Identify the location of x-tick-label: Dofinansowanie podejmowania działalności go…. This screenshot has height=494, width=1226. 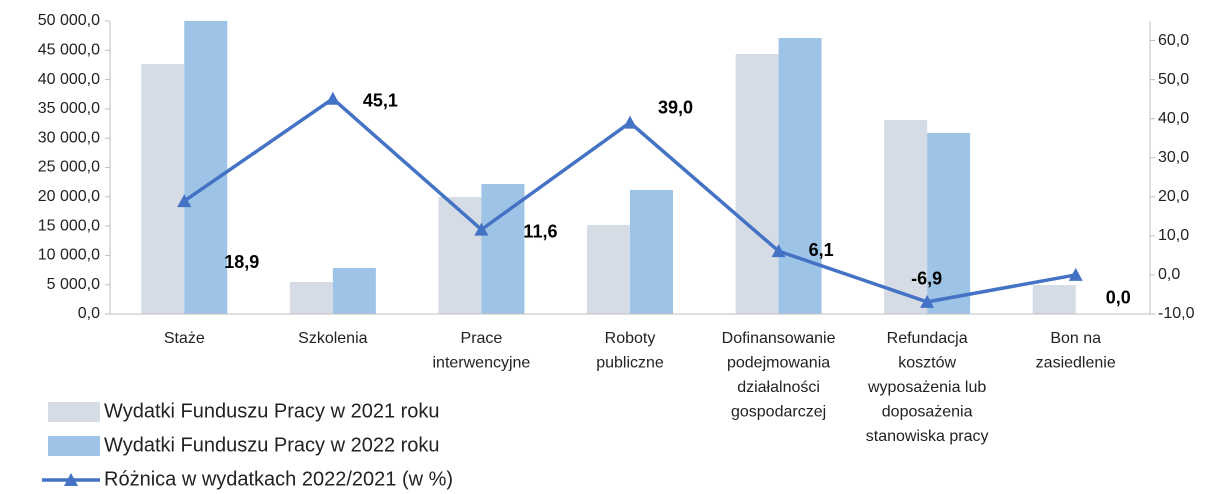
(779, 375).